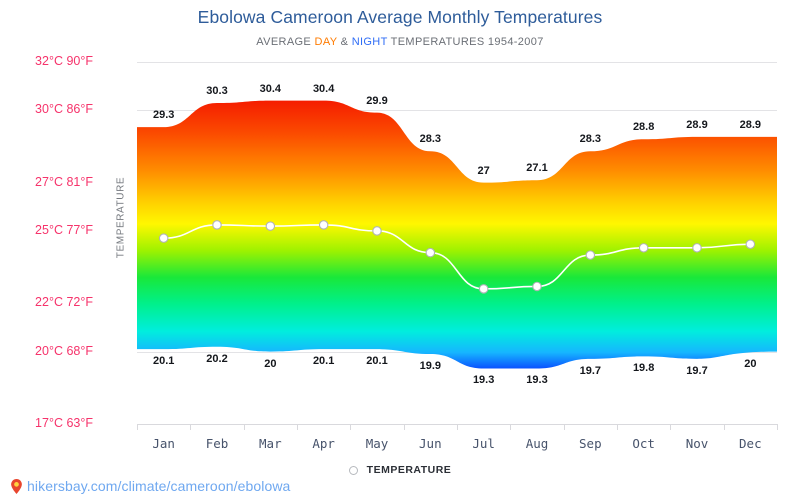 This screenshot has width=800, height=500. What do you see at coordinates (353, 470) in the screenshot?
I see `circle-outline-icon` at bounding box center [353, 470].